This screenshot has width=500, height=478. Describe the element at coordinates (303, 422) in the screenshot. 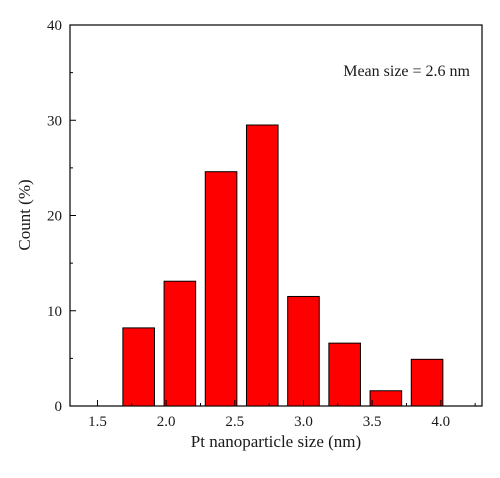

I see `x-tick-label-3.0: 3.0` at that location.